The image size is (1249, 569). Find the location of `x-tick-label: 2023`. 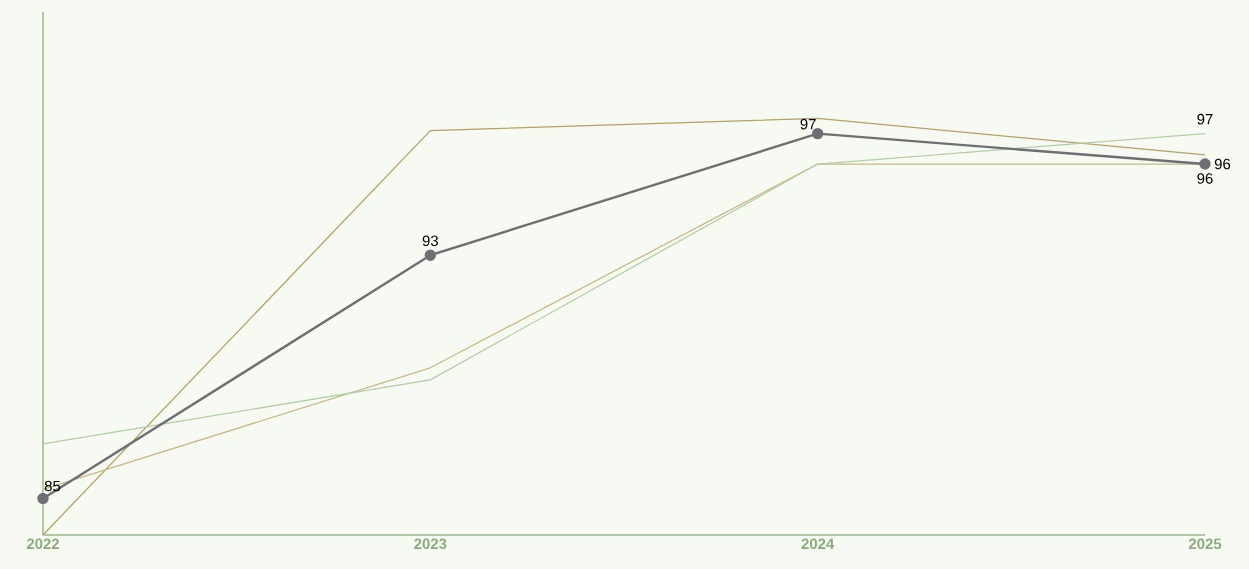

x-tick-label: 2023 is located at coordinates (430, 544).